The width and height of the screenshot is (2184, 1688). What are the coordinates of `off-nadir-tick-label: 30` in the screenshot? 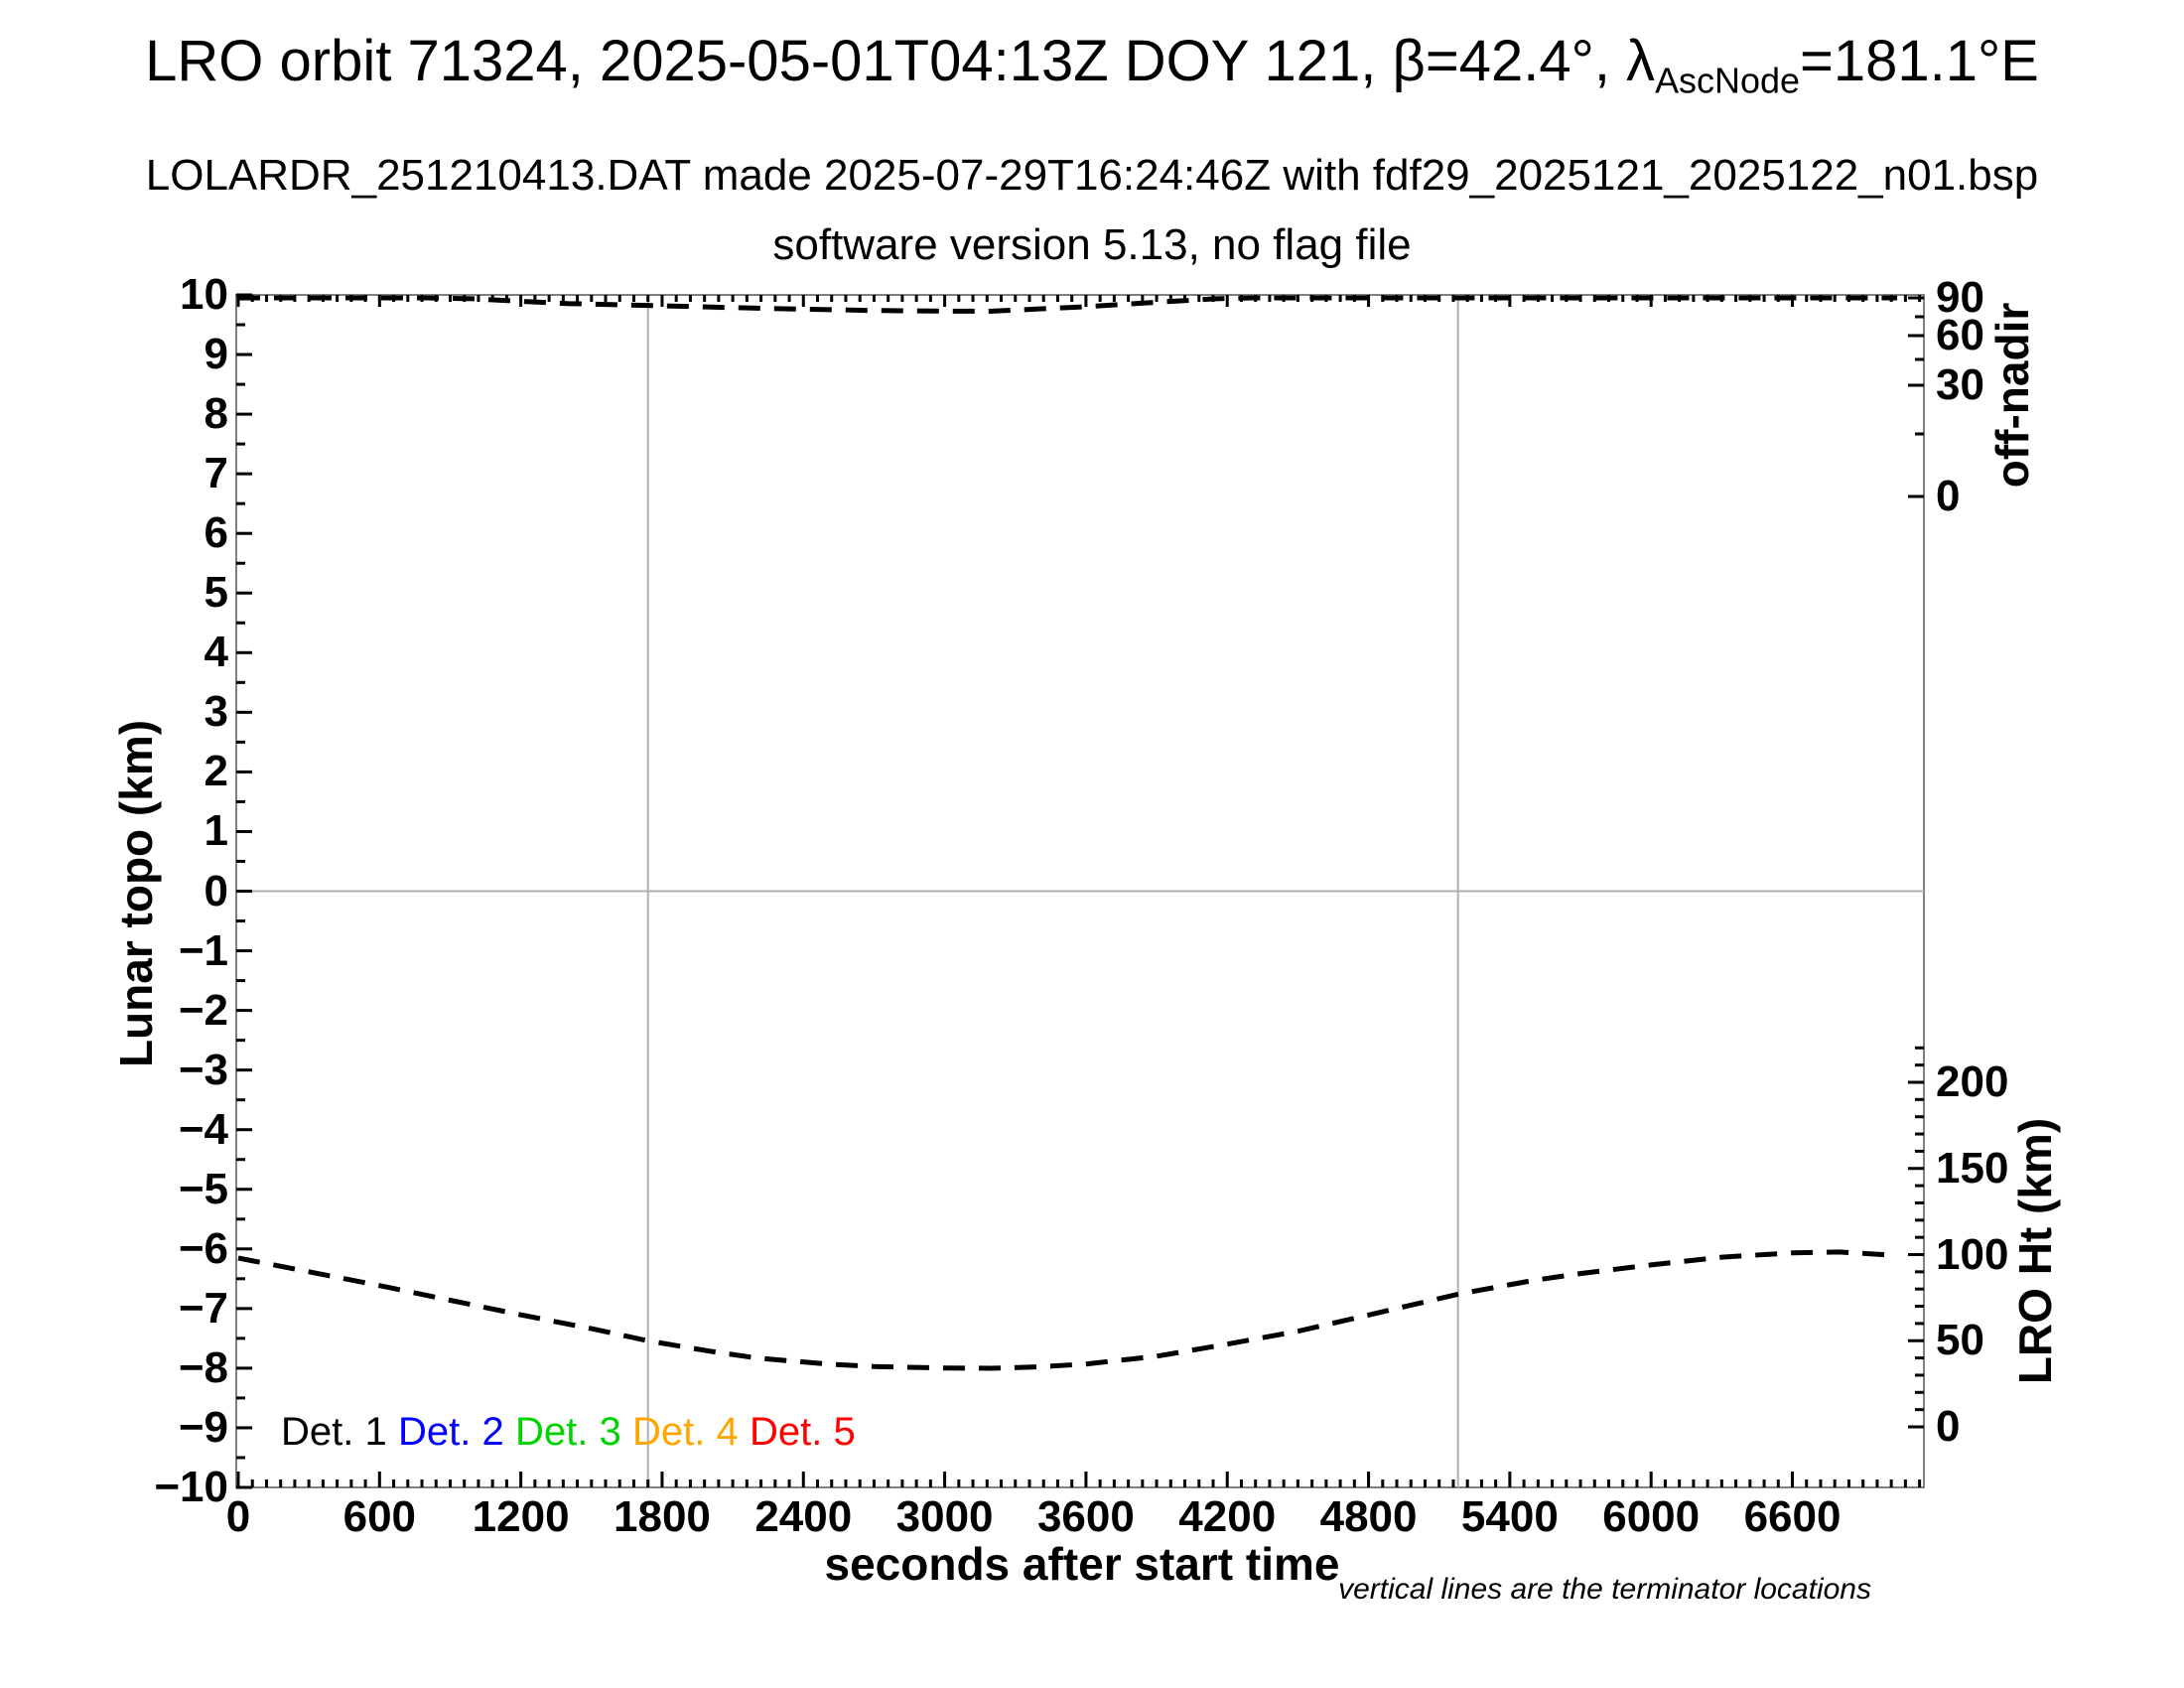 It's located at (1960, 384).